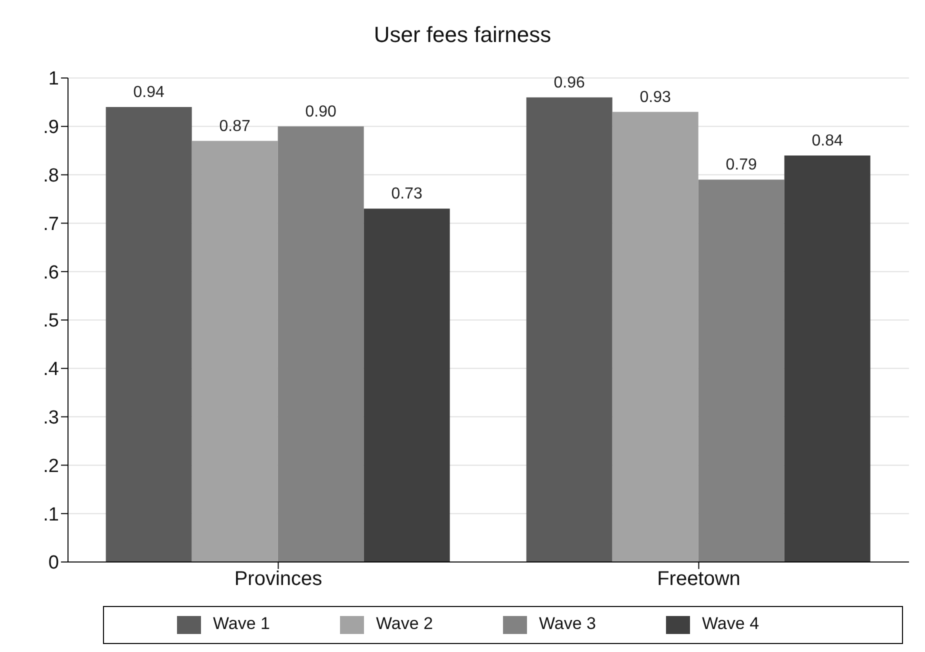 Image resolution: width=925 pixels, height=652 pixels. What do you see at coordinates (321, 111) in the screenshot?
I see `data-label: 0.90` at bounding box center [321, 111].